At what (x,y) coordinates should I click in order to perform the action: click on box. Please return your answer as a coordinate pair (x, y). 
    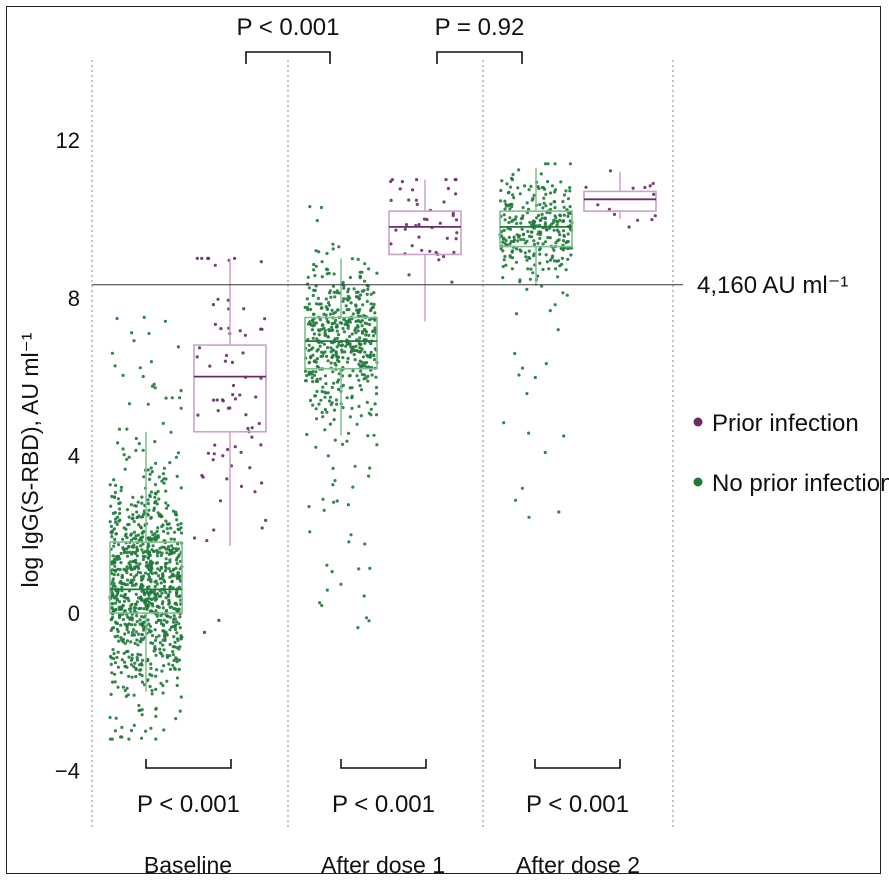
    Looking at the image, I should click on (425, 233).